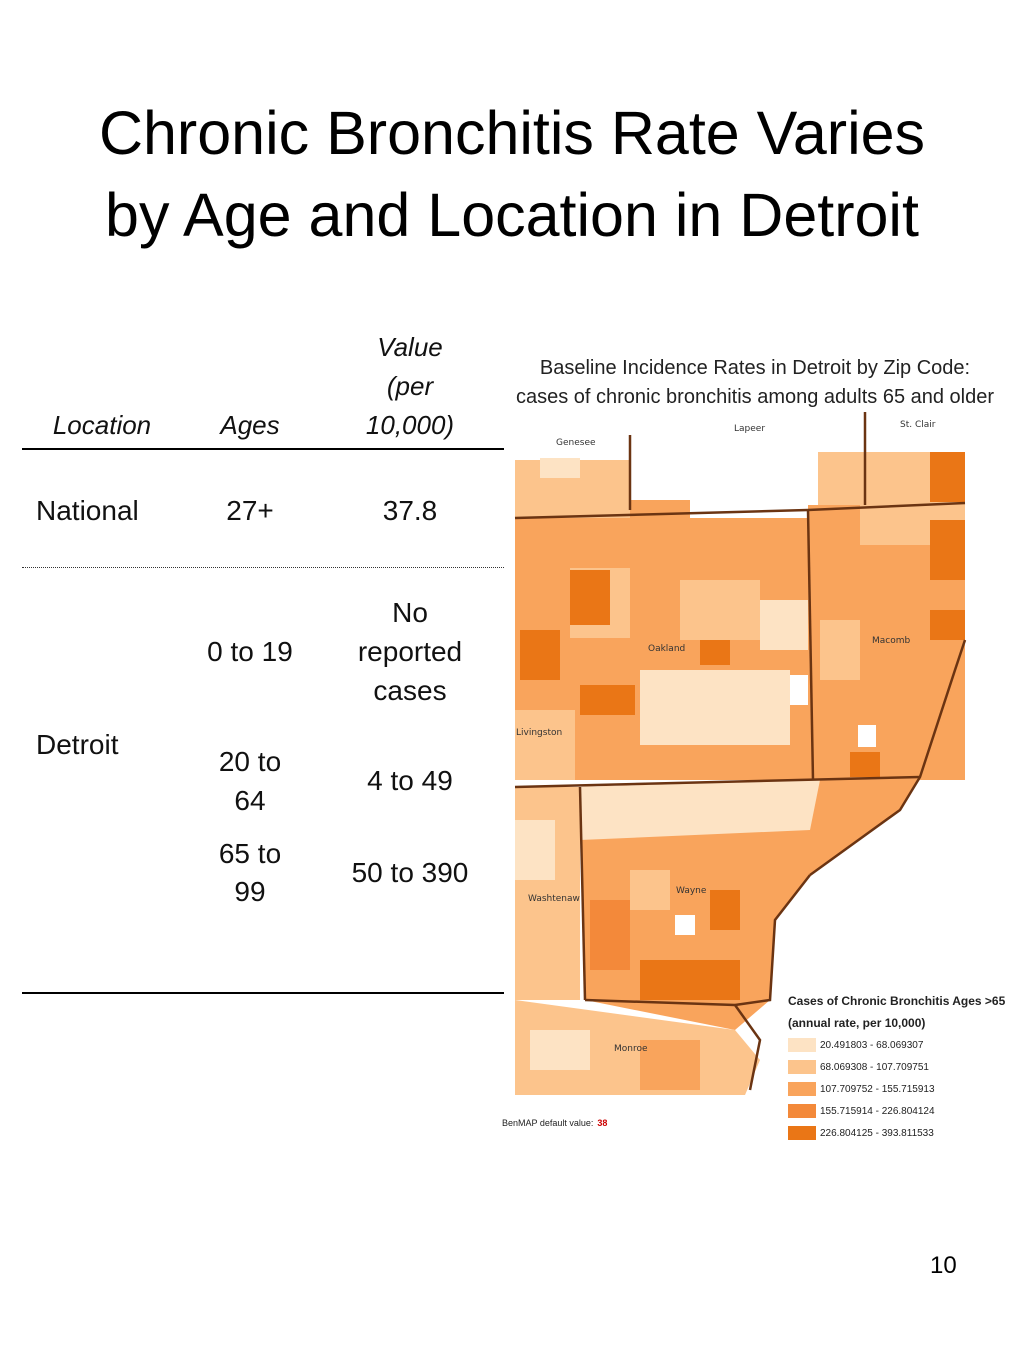  I want to click on label-livingston: Livingston, so click(539, 733).